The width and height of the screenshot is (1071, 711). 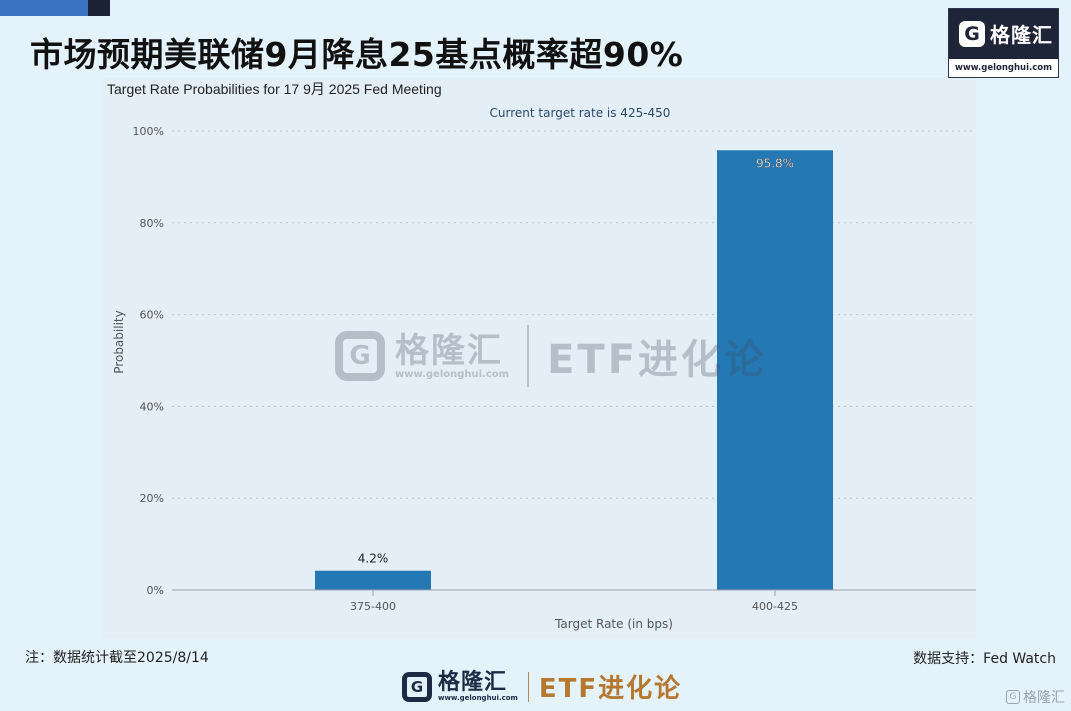 What do you see at coordinates (152, 223) in the screenshot?
I see `y-tick-label: 80%` at bounding box center [152, 223].